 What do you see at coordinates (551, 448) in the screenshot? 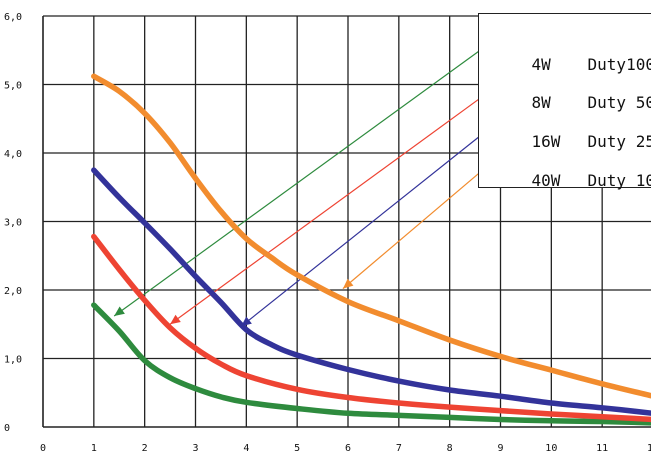
I see `x-tick-label: 10` at bounding box center [551, 448].